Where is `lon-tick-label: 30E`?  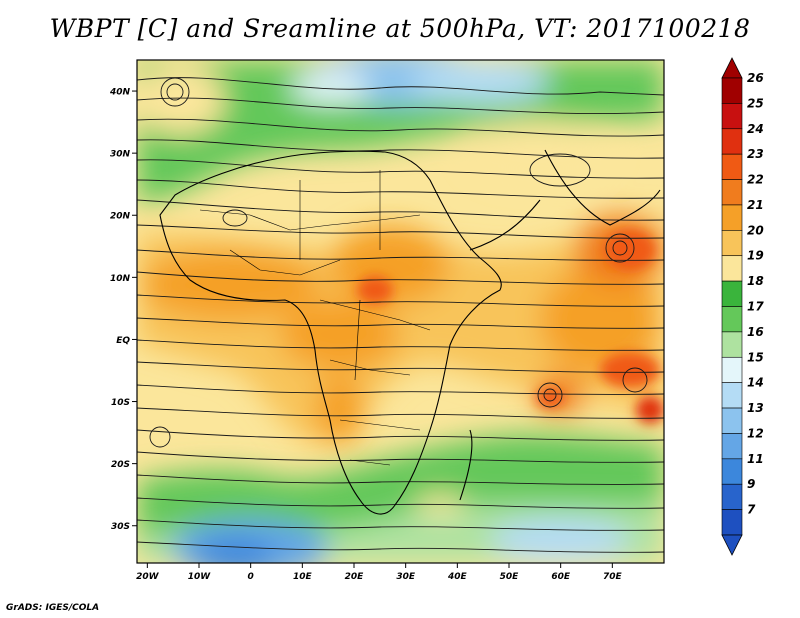
lon-tick-label: 30E is located at coordinates (406, 577).